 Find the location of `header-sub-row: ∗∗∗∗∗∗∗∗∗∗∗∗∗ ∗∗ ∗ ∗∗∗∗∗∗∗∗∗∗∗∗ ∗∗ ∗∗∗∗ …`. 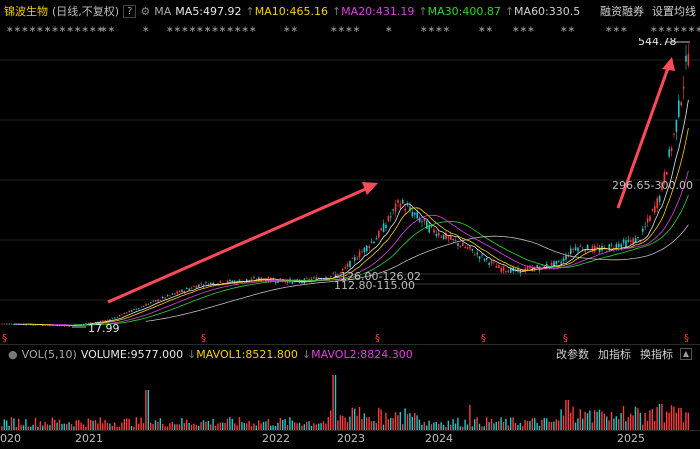

header-sub-row: ∗∗∗∗∗∗∗∗∗∗∗∗∗ ∗∗ ∗ ∗∗∗∗∗∗∗∗∗∗∗∗ ∗∗ ∗∗∗∗ … is located at coordinates (353, 30).